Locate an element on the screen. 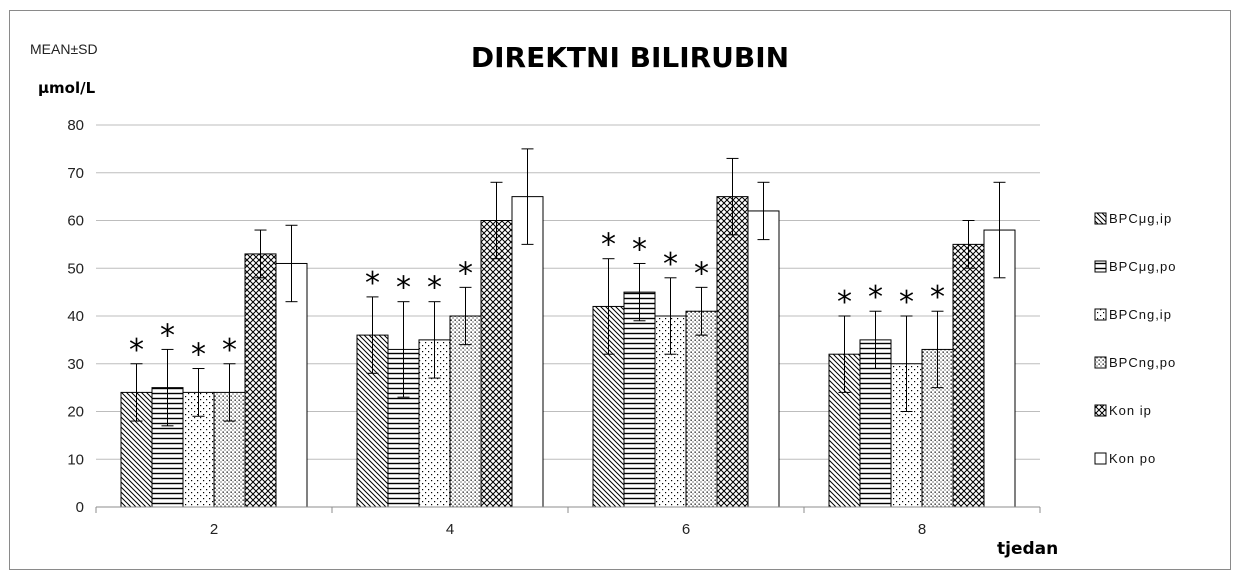  x-tick-label: 2 is located at coordinates (214, 529).